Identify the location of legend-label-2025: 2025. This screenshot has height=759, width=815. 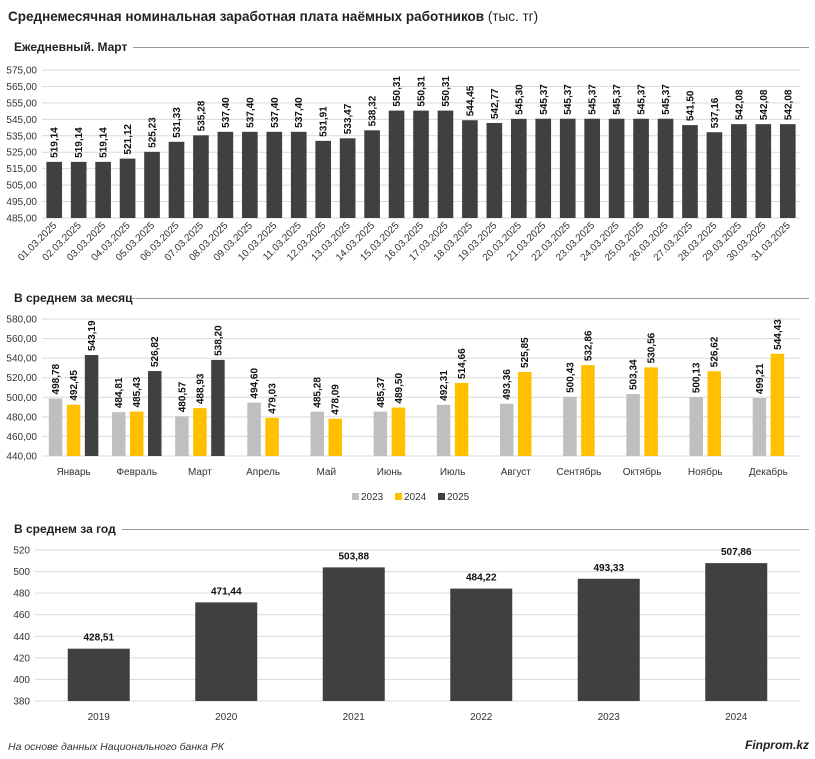
(458, 497).